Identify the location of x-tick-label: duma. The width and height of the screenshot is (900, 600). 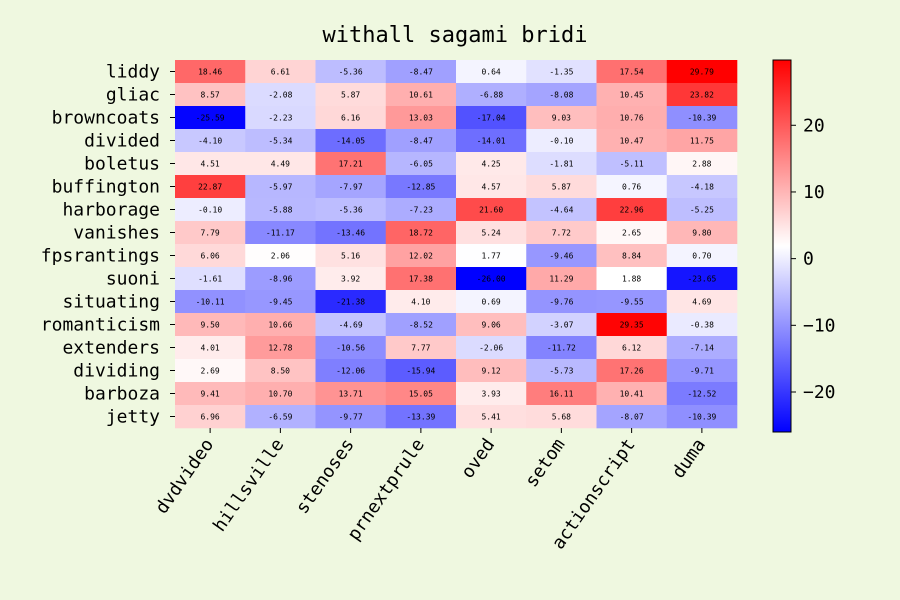
(689, 459).